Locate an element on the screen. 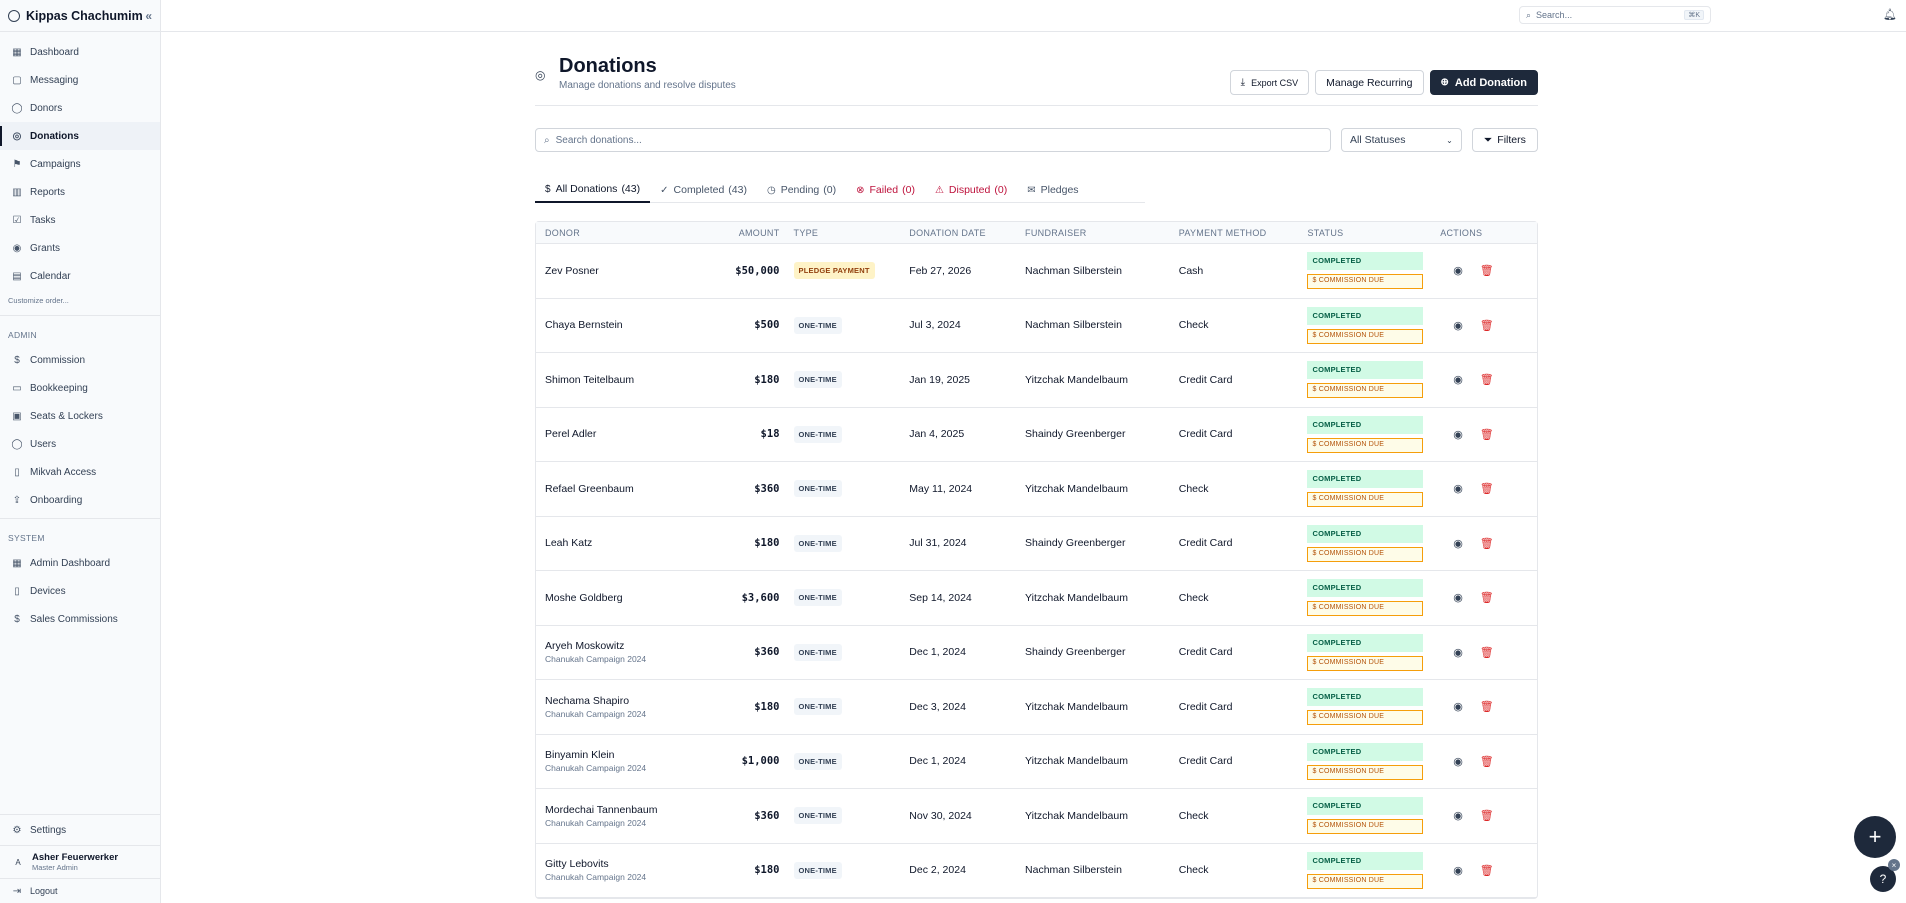  sidebar-item-grants: ◉ Grants is located at coordinates (80, 248).